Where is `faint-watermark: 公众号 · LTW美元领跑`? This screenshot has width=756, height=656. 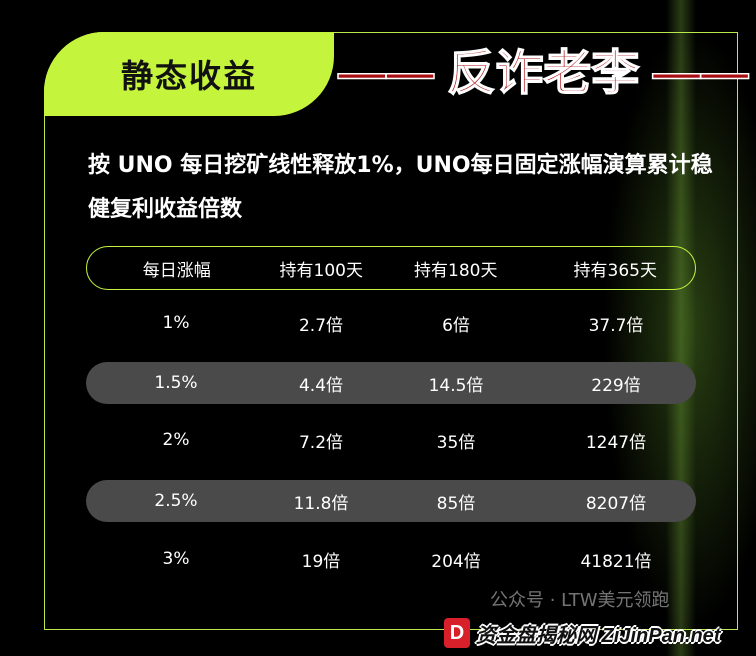 faint-watermark: 公众号 · LTW美元领跑 is located at coordinates (580, 600).